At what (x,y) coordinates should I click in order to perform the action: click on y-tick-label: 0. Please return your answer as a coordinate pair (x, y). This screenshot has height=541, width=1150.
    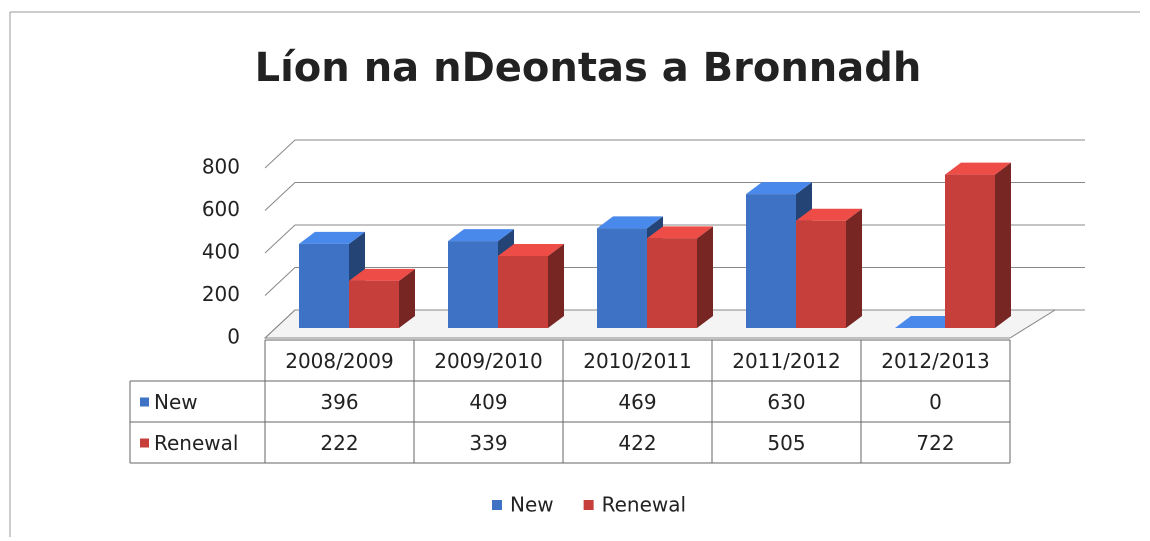
    Looking at the image, I should click on (233, 337).